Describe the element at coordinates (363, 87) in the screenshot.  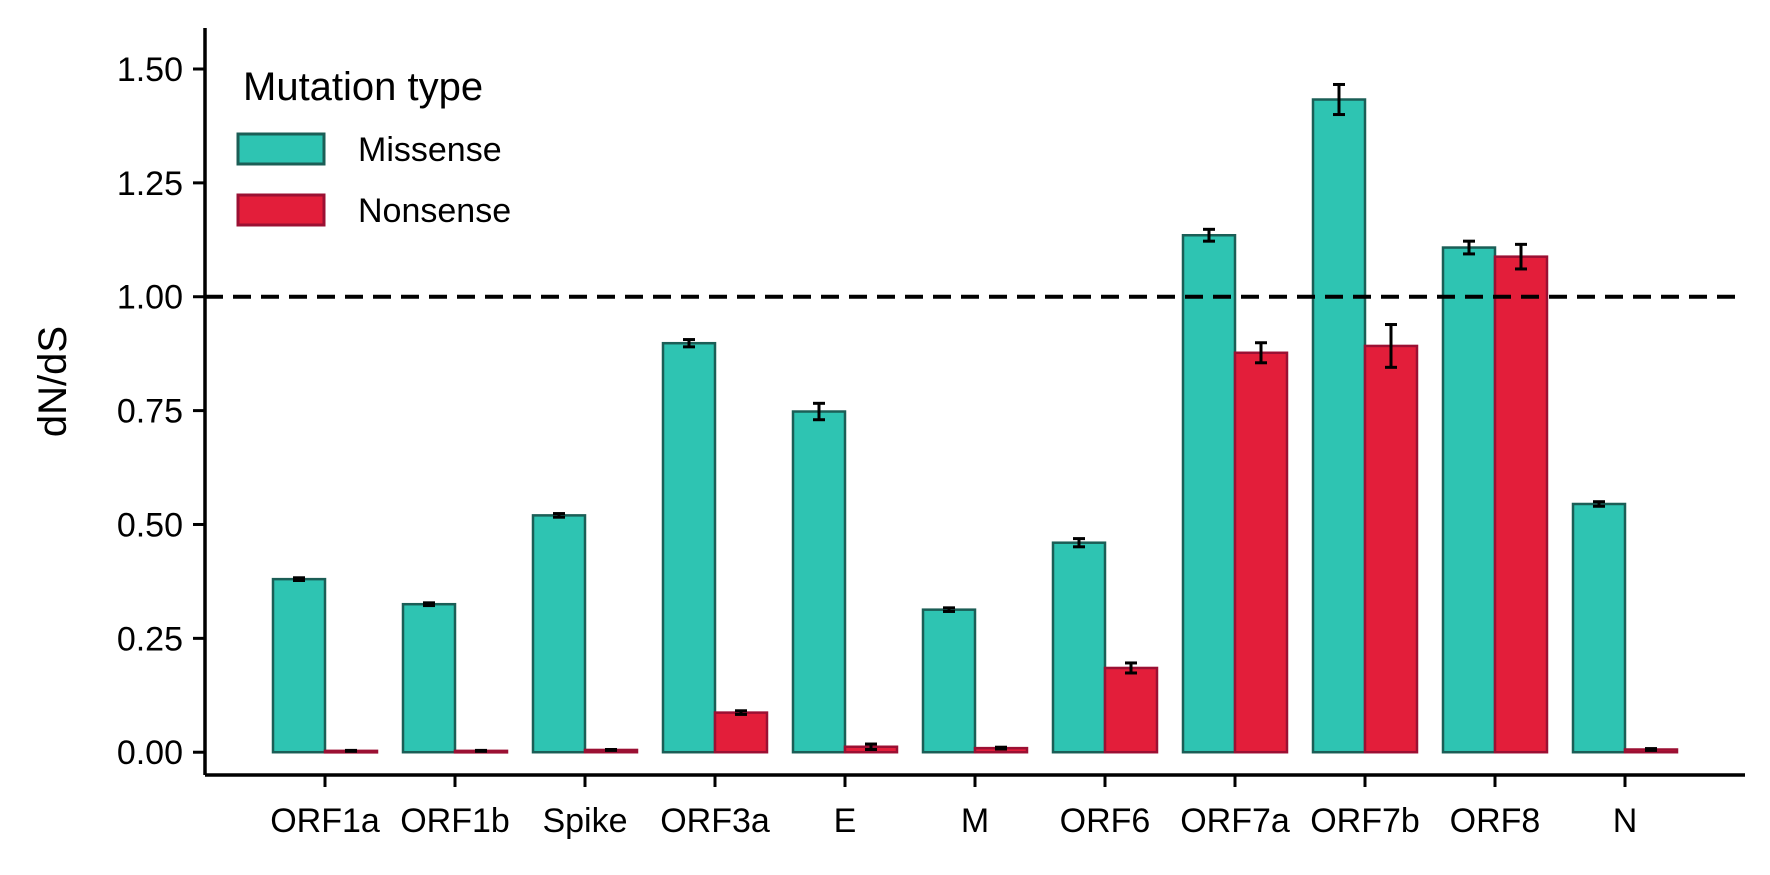
I see `legend-title: Mutation type` at that location.